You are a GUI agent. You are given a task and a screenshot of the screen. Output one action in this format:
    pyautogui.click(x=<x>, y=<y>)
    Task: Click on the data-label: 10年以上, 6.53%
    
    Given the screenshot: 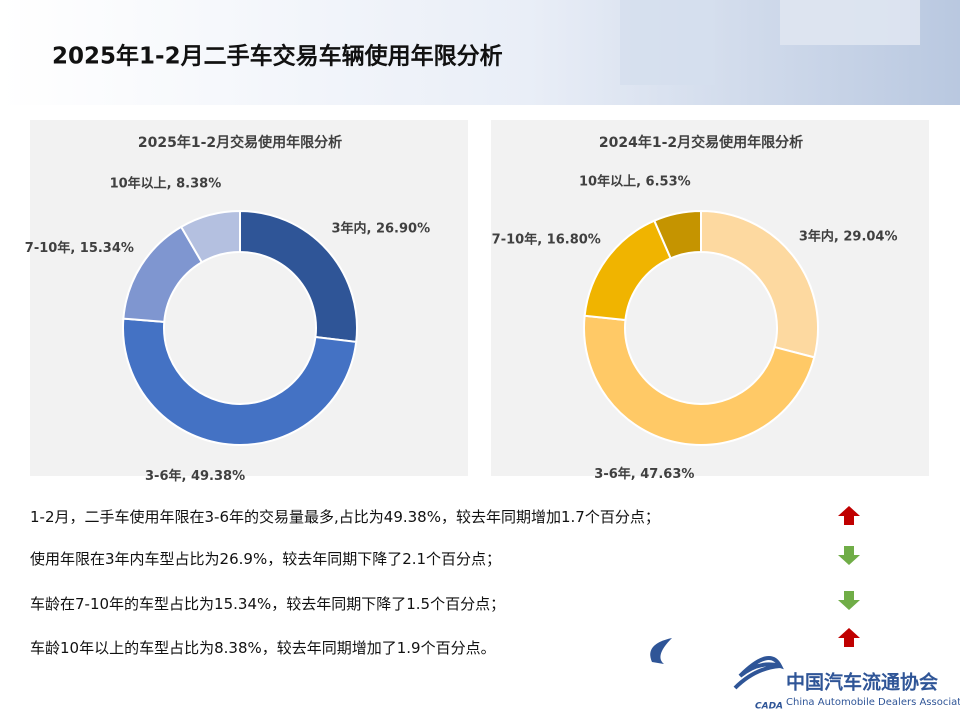 What is the action you would take?
    pyautogui.click(x=635, y=182)
    